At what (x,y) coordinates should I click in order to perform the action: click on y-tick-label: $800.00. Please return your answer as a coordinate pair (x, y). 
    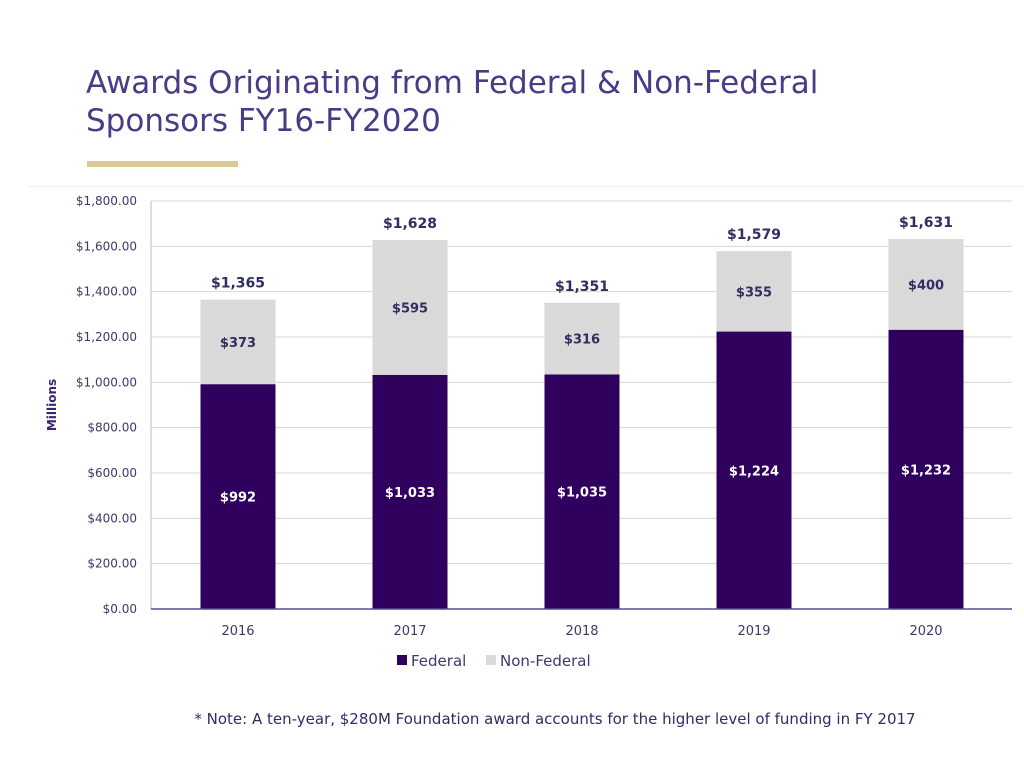
    Looking at the image, I should click on (112, 428).